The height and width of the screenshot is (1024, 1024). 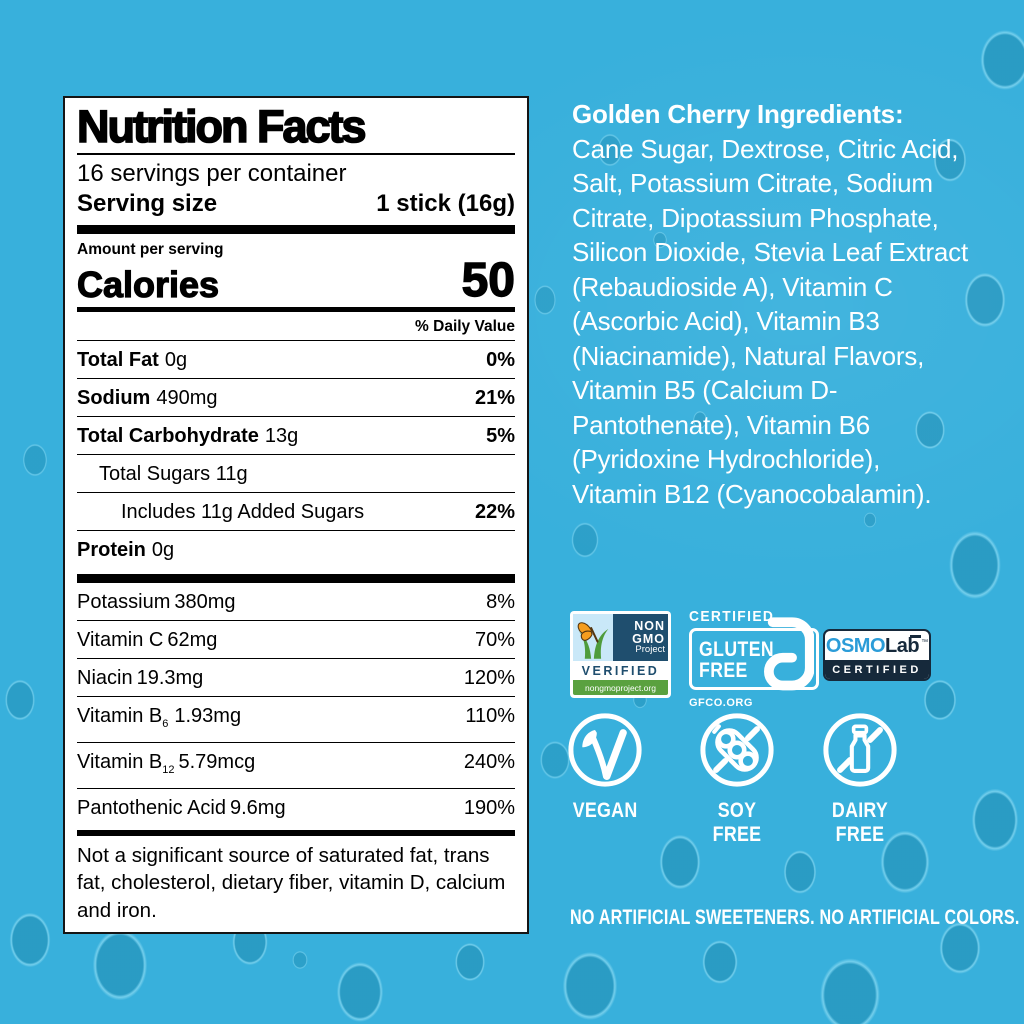 I want to click on serving-size-value: 1 stick (16g), so click(x=445, y=204).